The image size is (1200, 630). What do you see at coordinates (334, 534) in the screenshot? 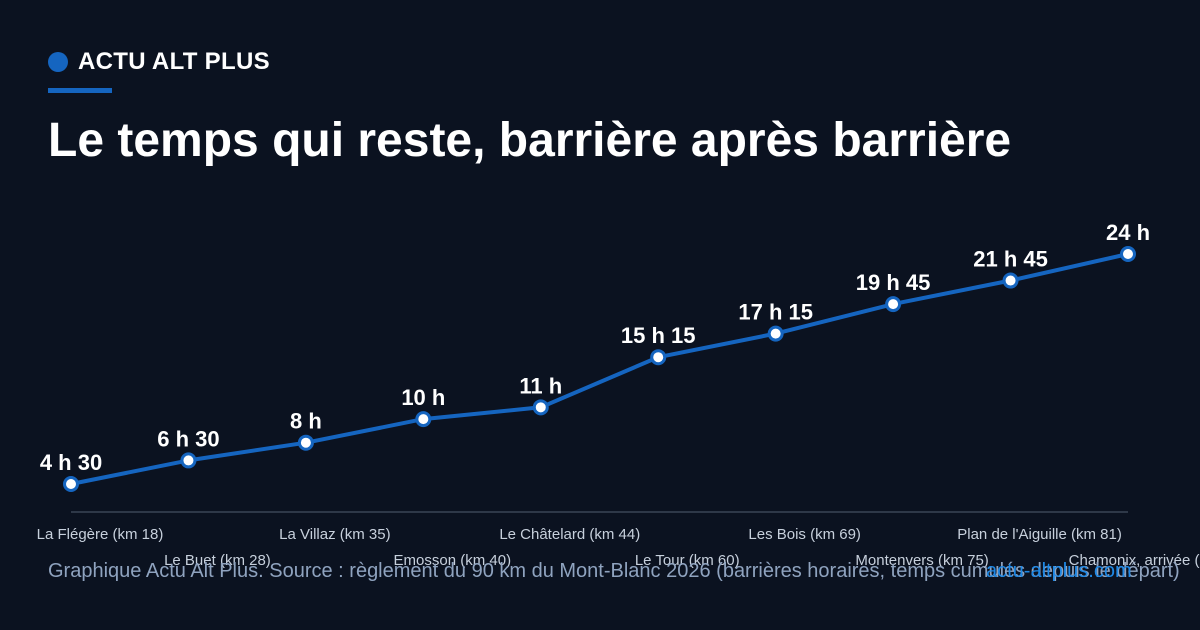
I see `x-tick-label: La Villaz (km 35)` at bounding box center [334, 534].